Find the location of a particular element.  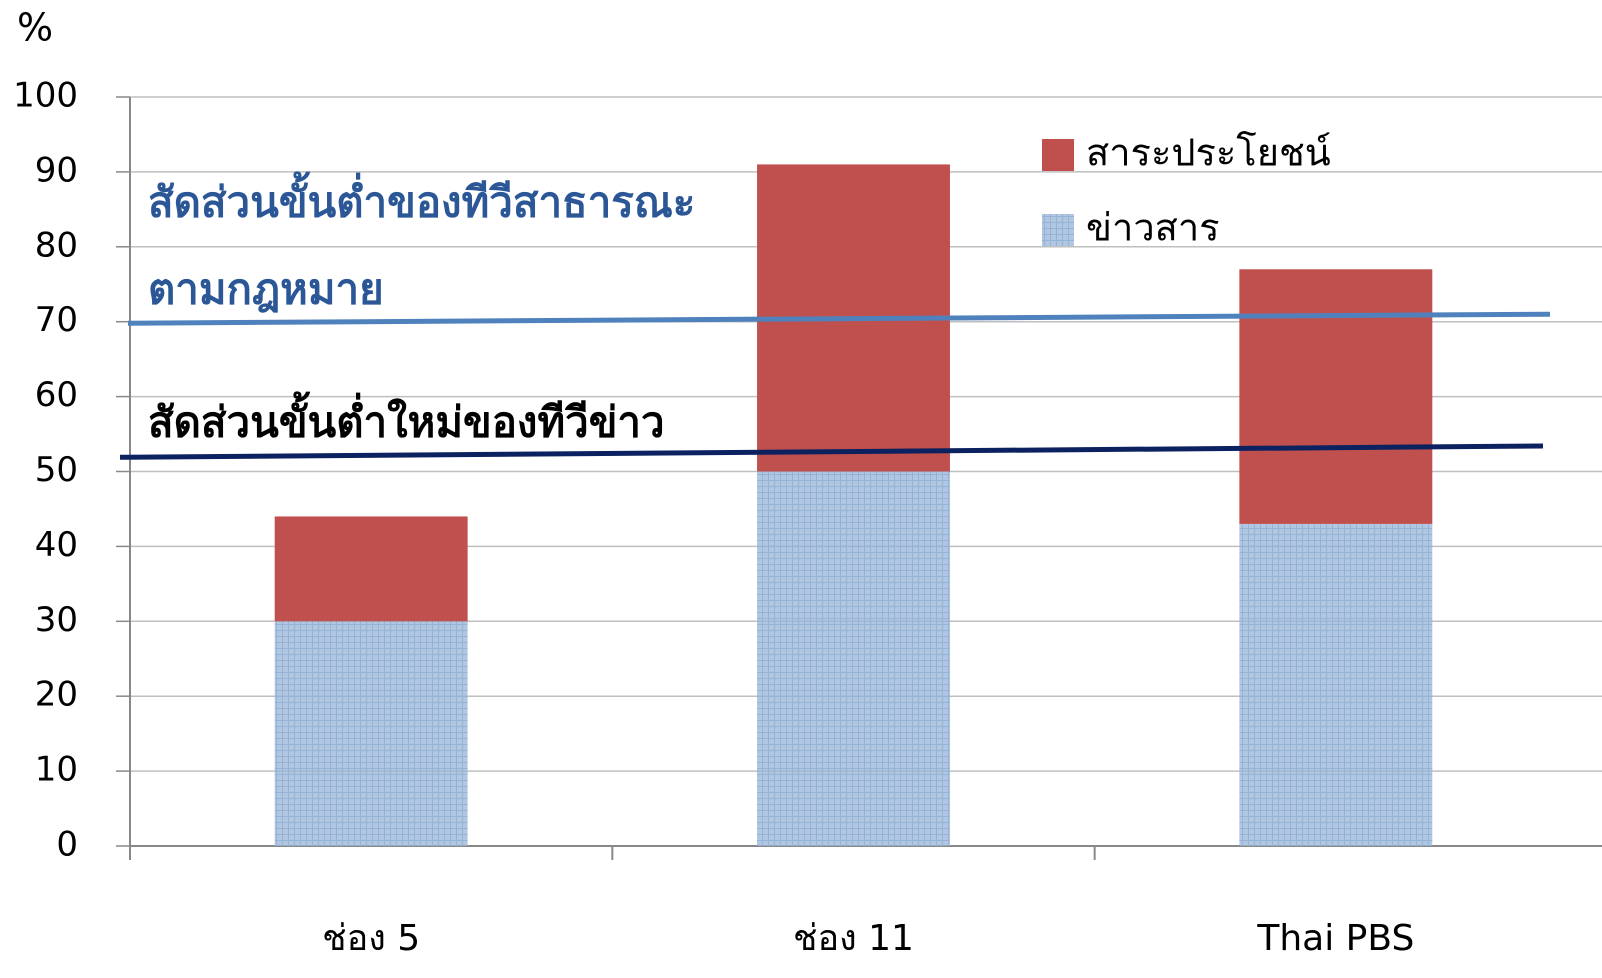

annotation: สัดส่วนขั้นต่ำของทีวีสาธารณะ is located at coordinates (421, 199).